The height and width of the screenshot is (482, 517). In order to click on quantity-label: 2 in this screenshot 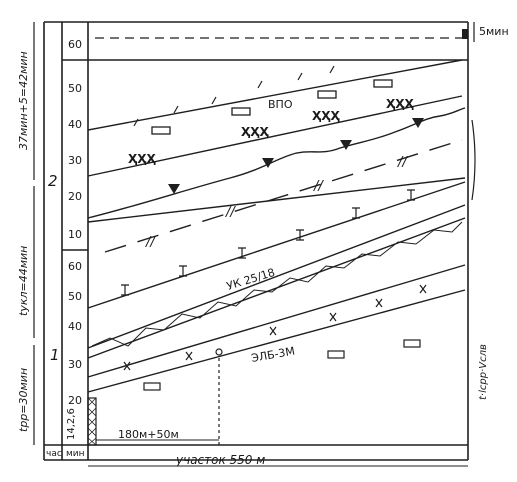, I will do `click(53, 181)`.